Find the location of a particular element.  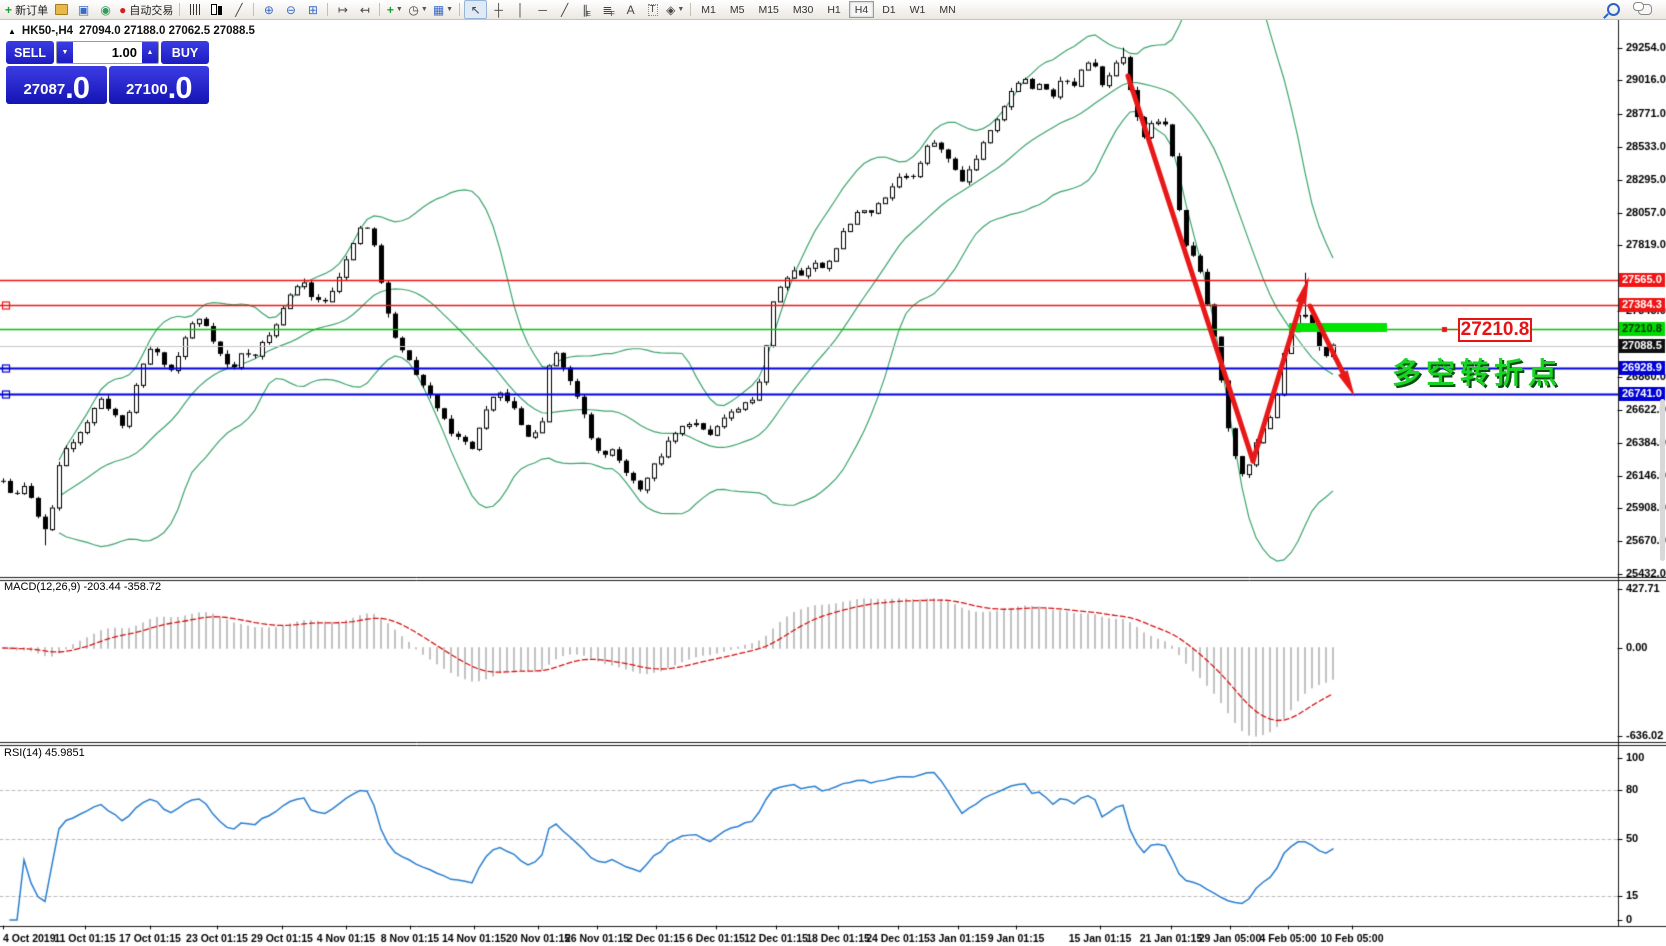

search-button is located at coordinates (1613, 9).